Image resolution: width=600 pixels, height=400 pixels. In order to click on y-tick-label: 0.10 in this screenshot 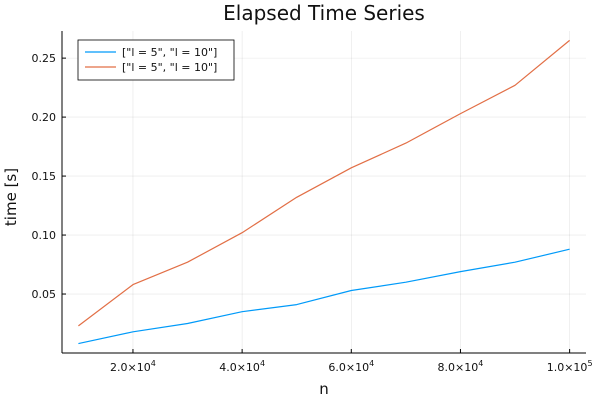, I will do `click(44, 235)`.